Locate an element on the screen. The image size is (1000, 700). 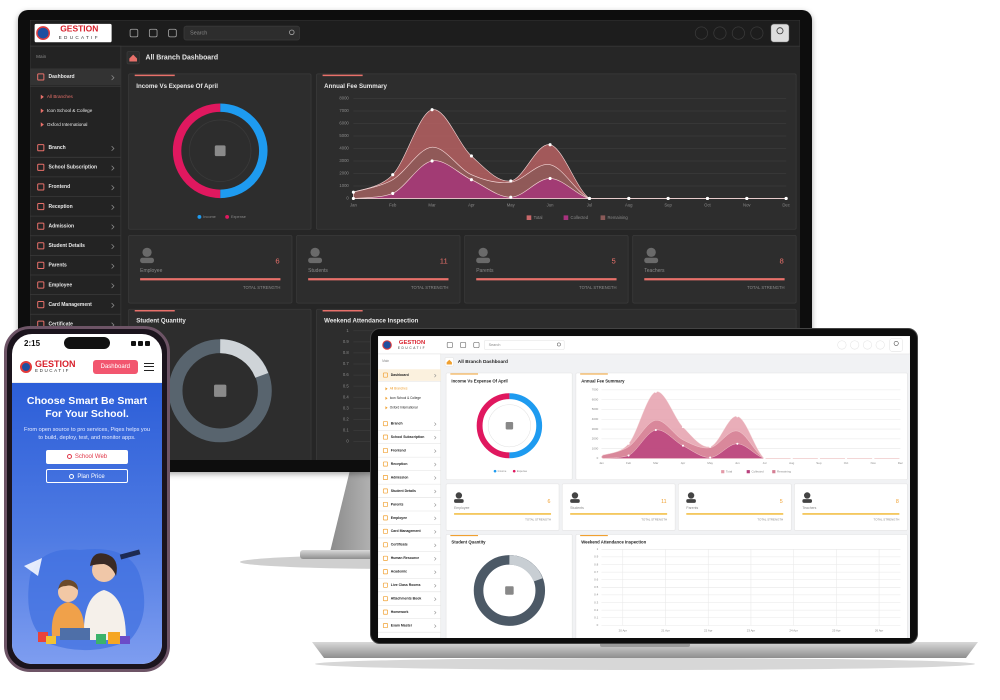
counter-card is located at coordinates (210, 269).